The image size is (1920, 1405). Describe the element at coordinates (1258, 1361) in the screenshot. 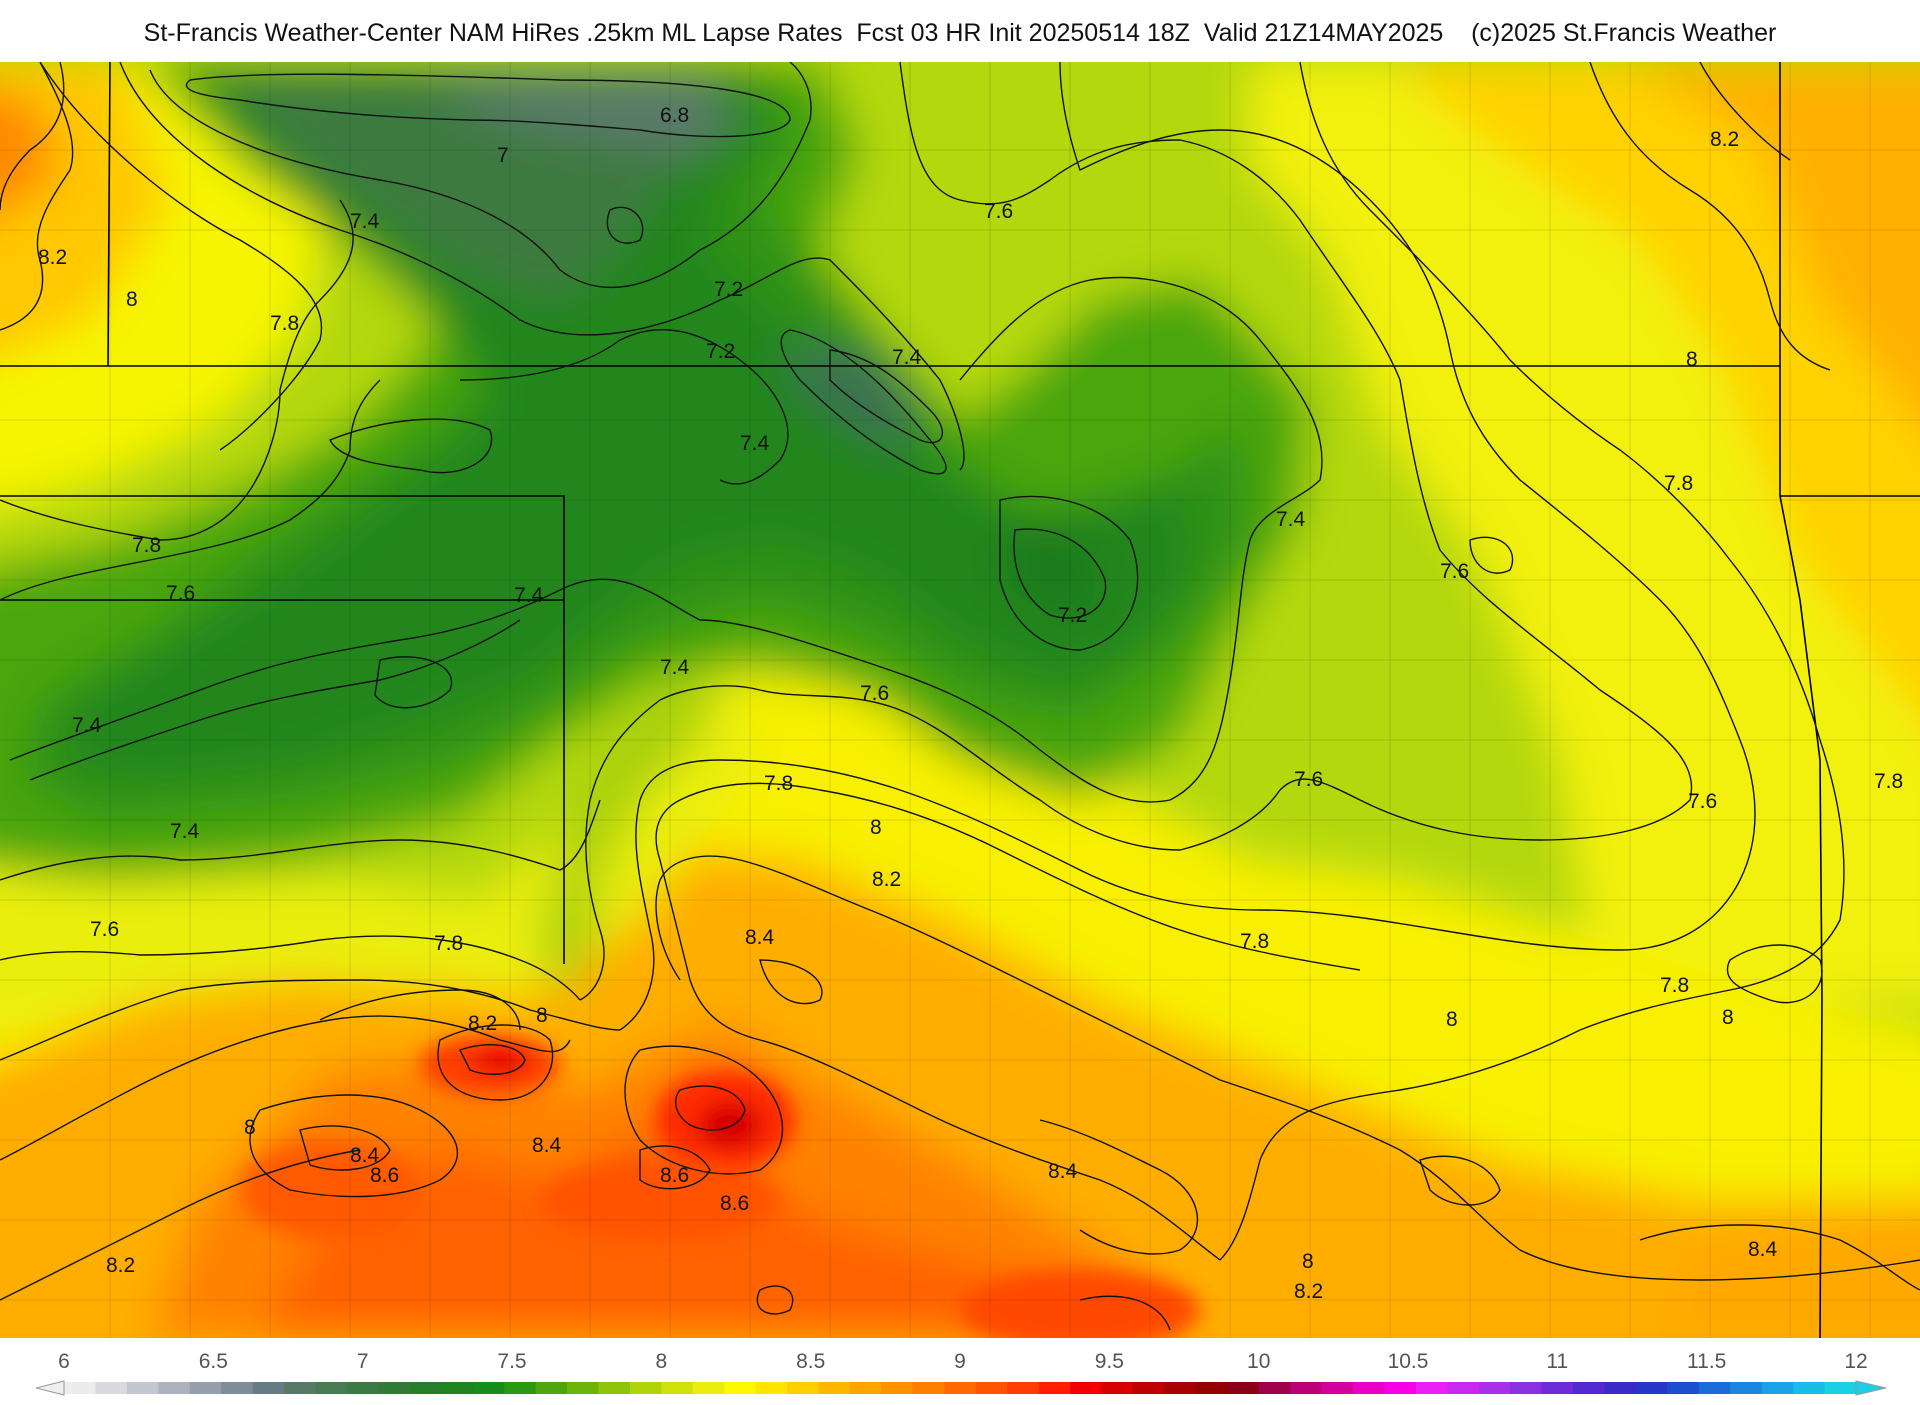

I see `colorbar-tick-label: 10` at that location.